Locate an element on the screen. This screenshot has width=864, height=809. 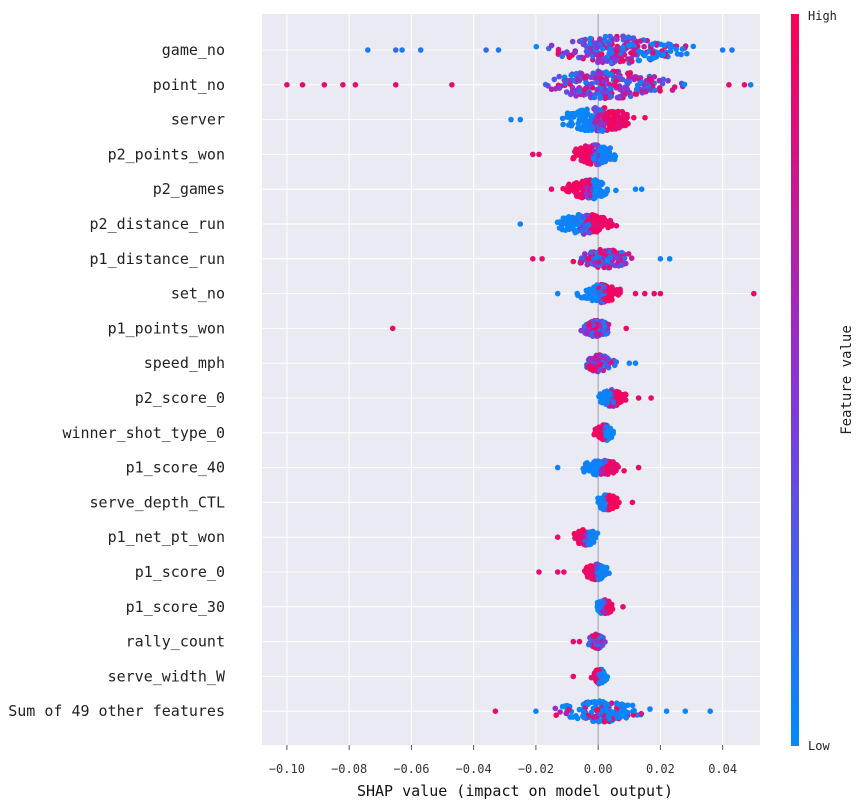
x-axis-title: SHAP value (impact on model output) is located at coordinates (515, 791).